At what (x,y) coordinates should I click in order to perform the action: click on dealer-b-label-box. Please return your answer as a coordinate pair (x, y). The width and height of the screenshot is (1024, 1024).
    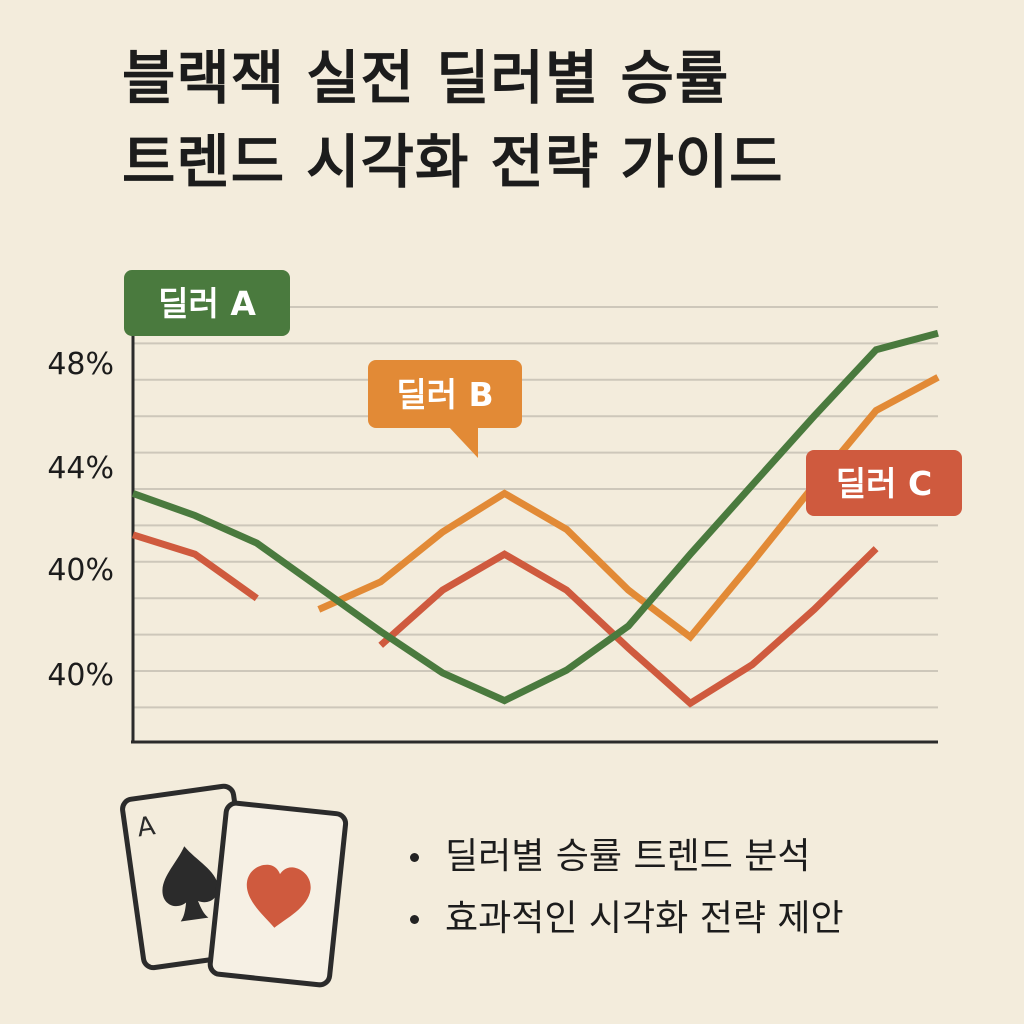
    Looking at the image, I should click on (445, 394).